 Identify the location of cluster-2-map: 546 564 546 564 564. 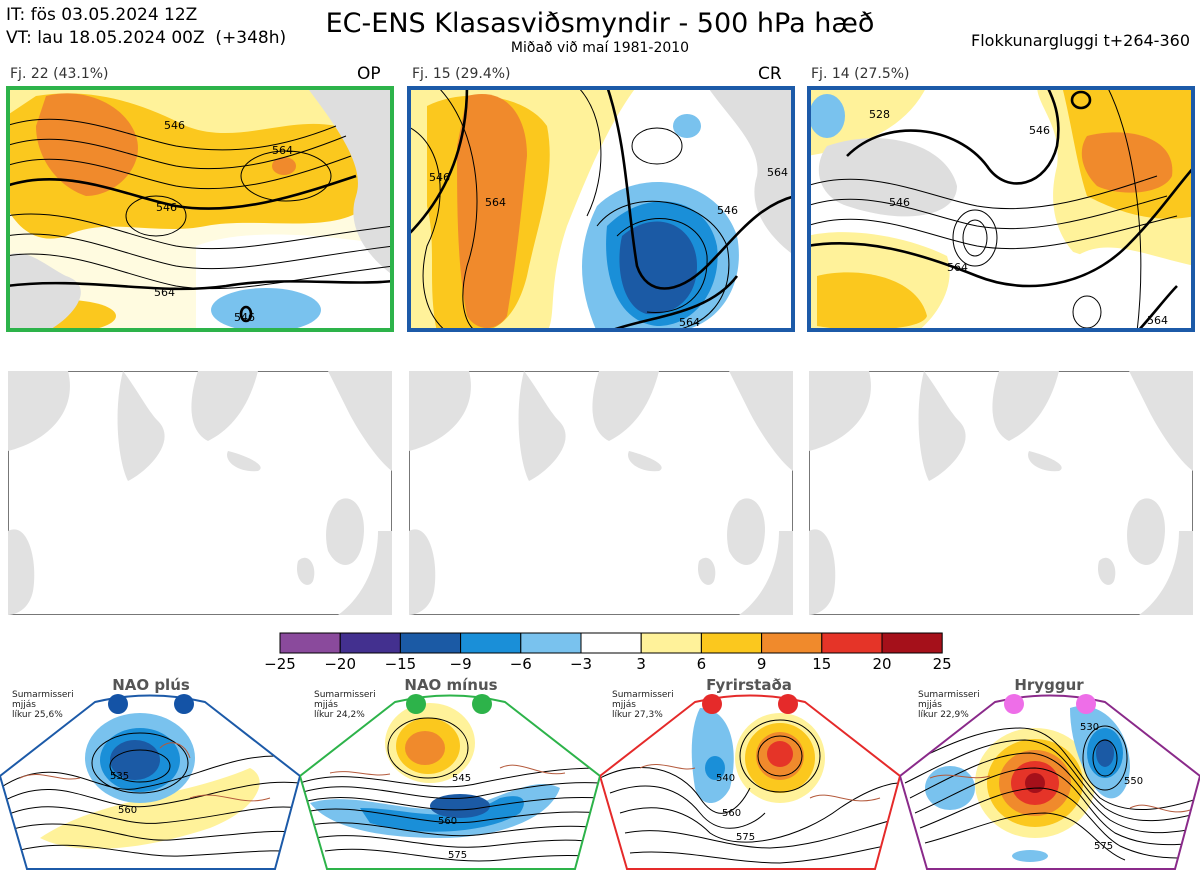
(601, 209).